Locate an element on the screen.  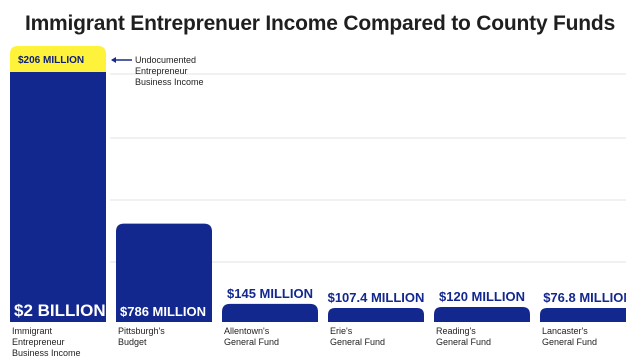
category-label: Lancaster's General Fund is located at coordinates (569, 336).